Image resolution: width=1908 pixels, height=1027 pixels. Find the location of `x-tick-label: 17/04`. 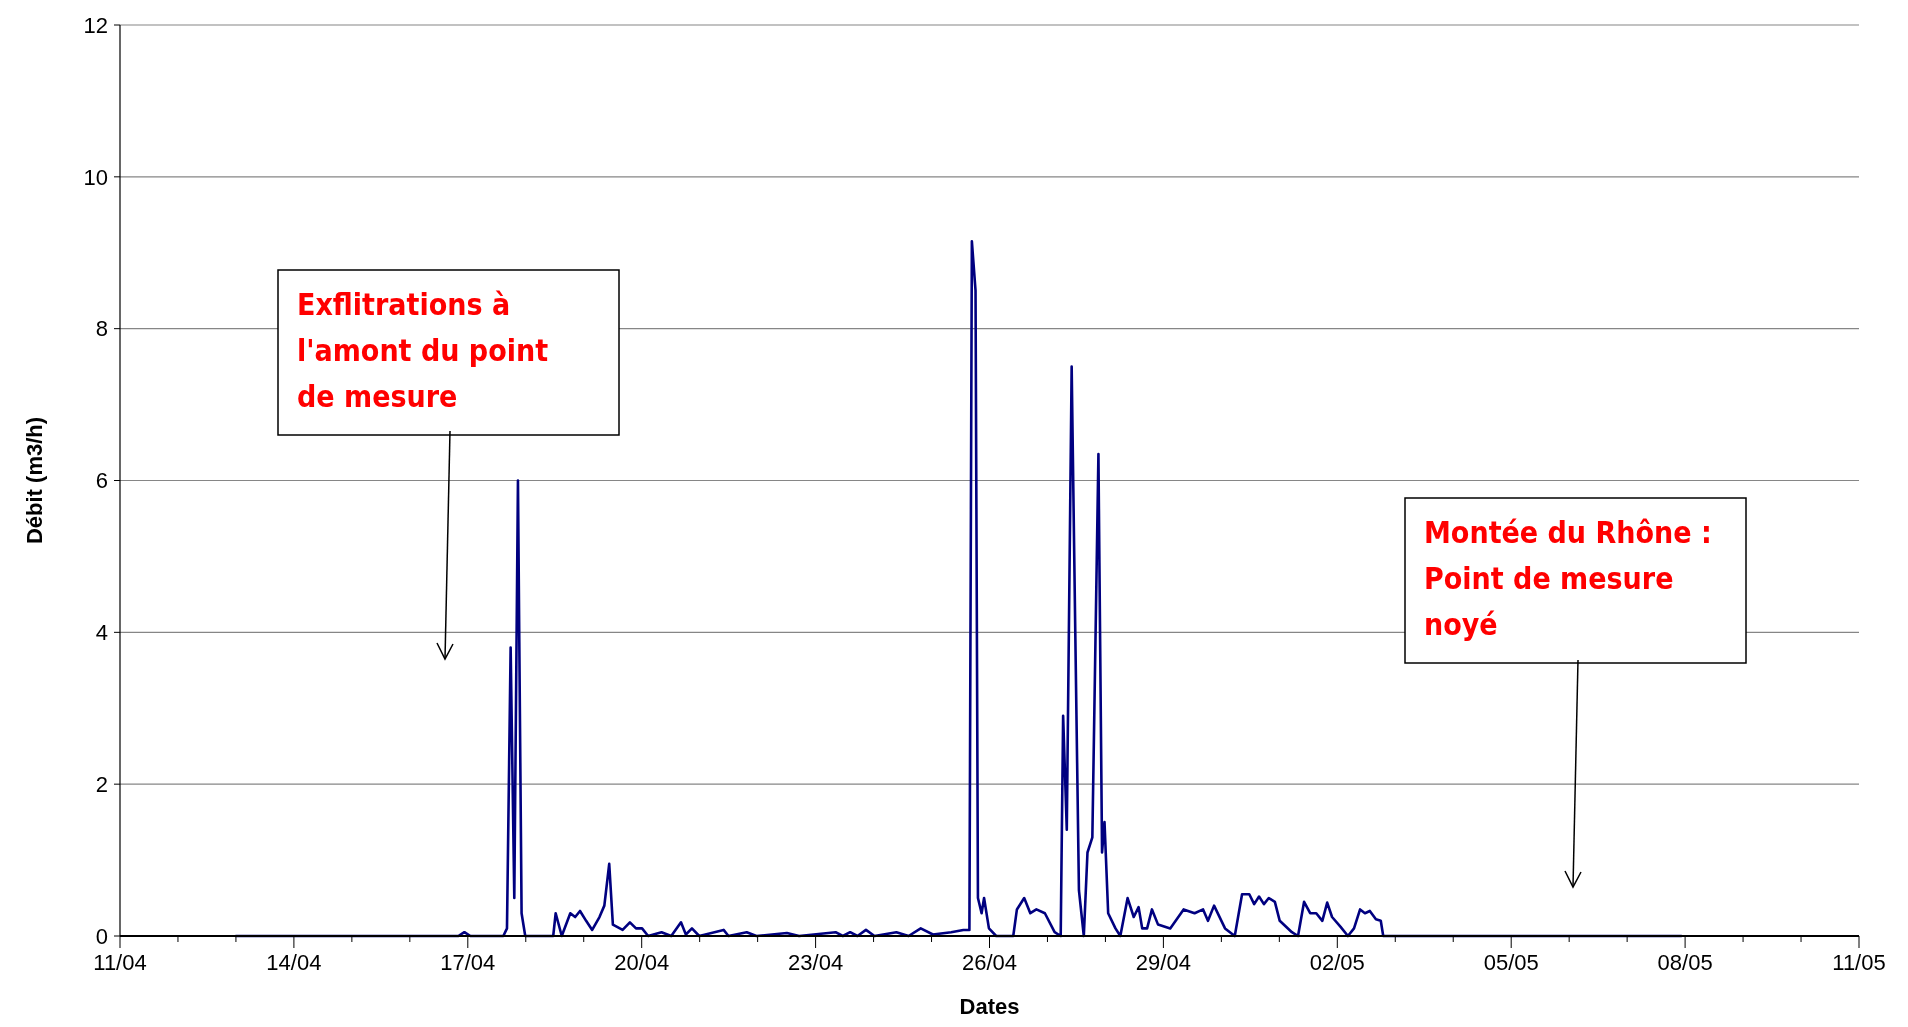

x-tick-label: 17/04 is located at coordinates (468, 962).